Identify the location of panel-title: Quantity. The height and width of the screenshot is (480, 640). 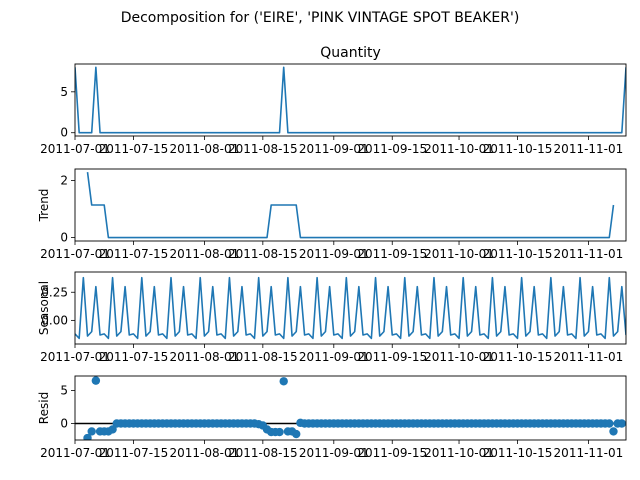
(350, 53).